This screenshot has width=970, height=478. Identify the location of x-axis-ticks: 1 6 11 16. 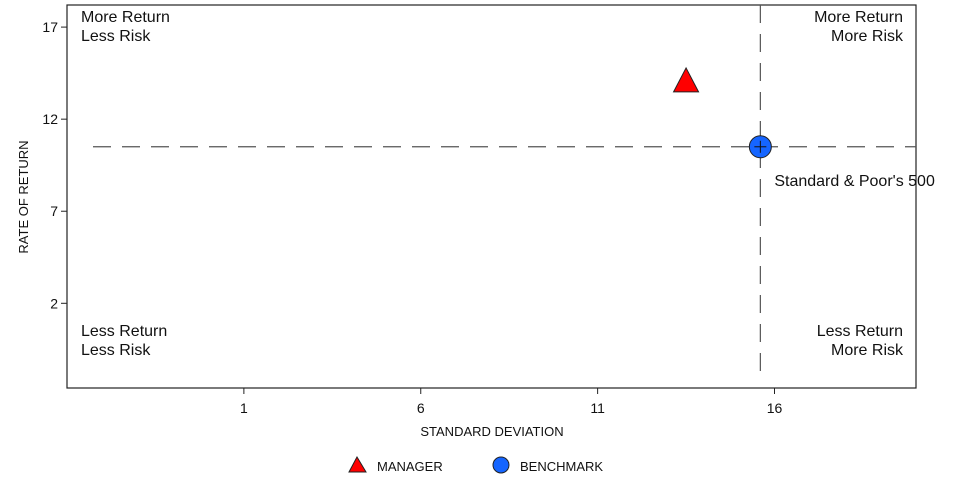
(511, 402).